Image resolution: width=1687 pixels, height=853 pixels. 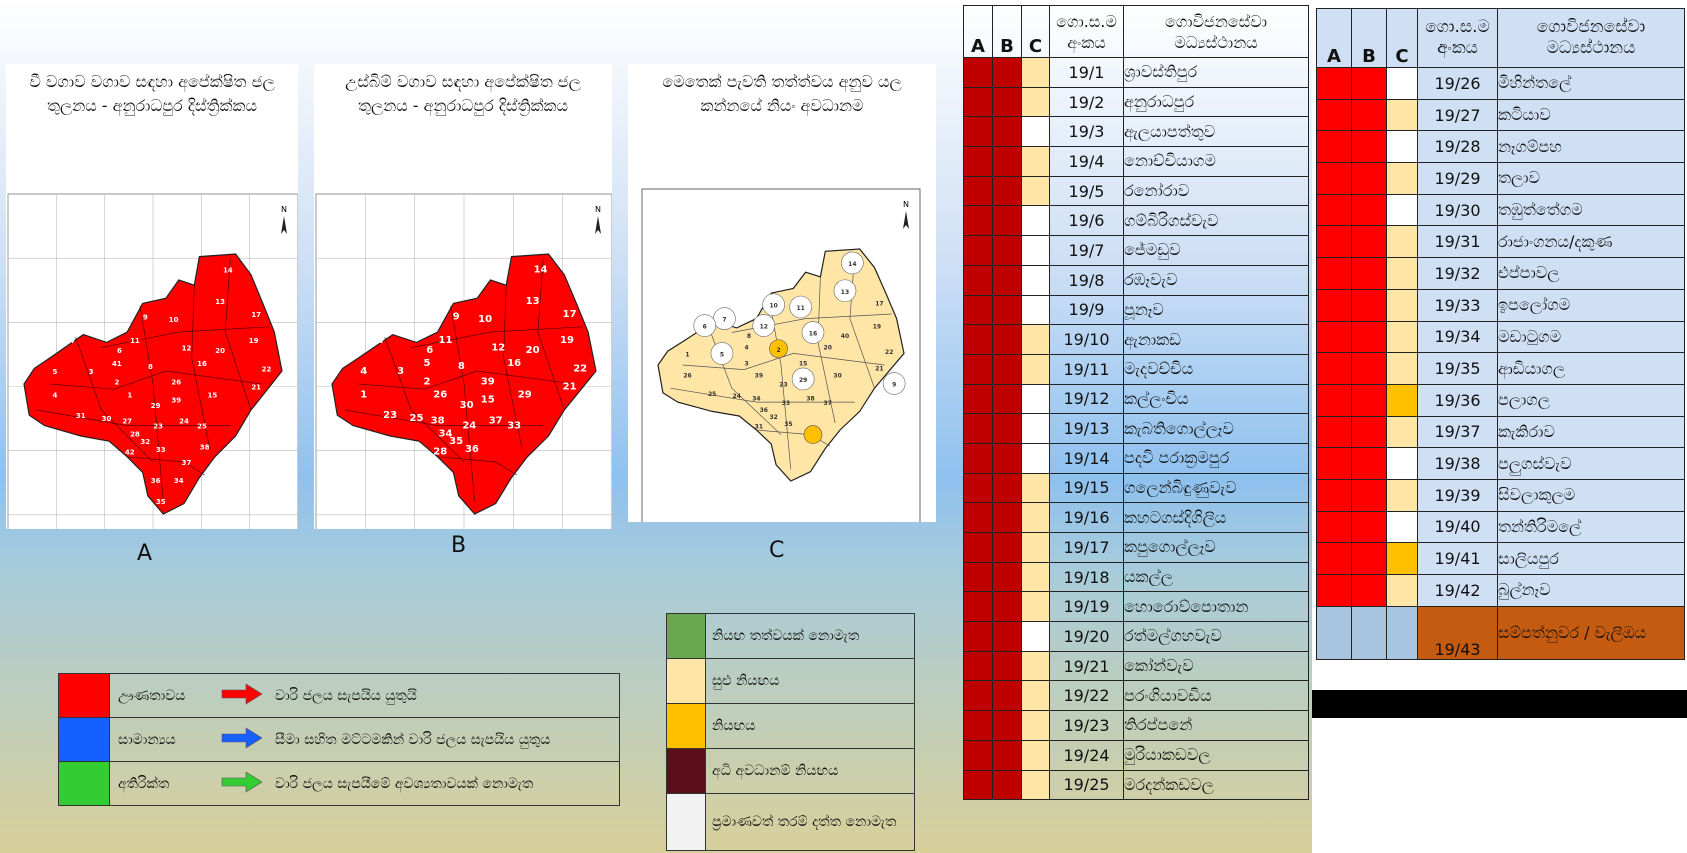 What do you see at coordinates (1216, 132) in the screenshot?
I see `cell-service-center: ඇලයාපත්තුව` at bounding box center [1216, 132].